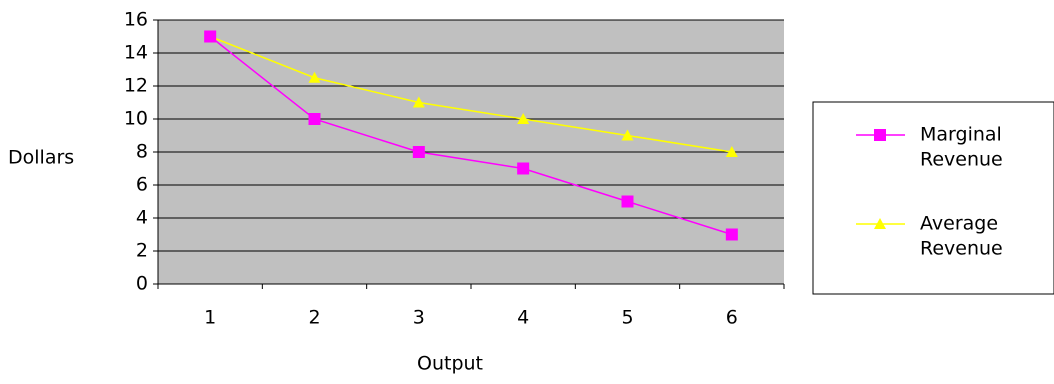  I want to click on y-axis-label: Dollars, so click(41, 158).